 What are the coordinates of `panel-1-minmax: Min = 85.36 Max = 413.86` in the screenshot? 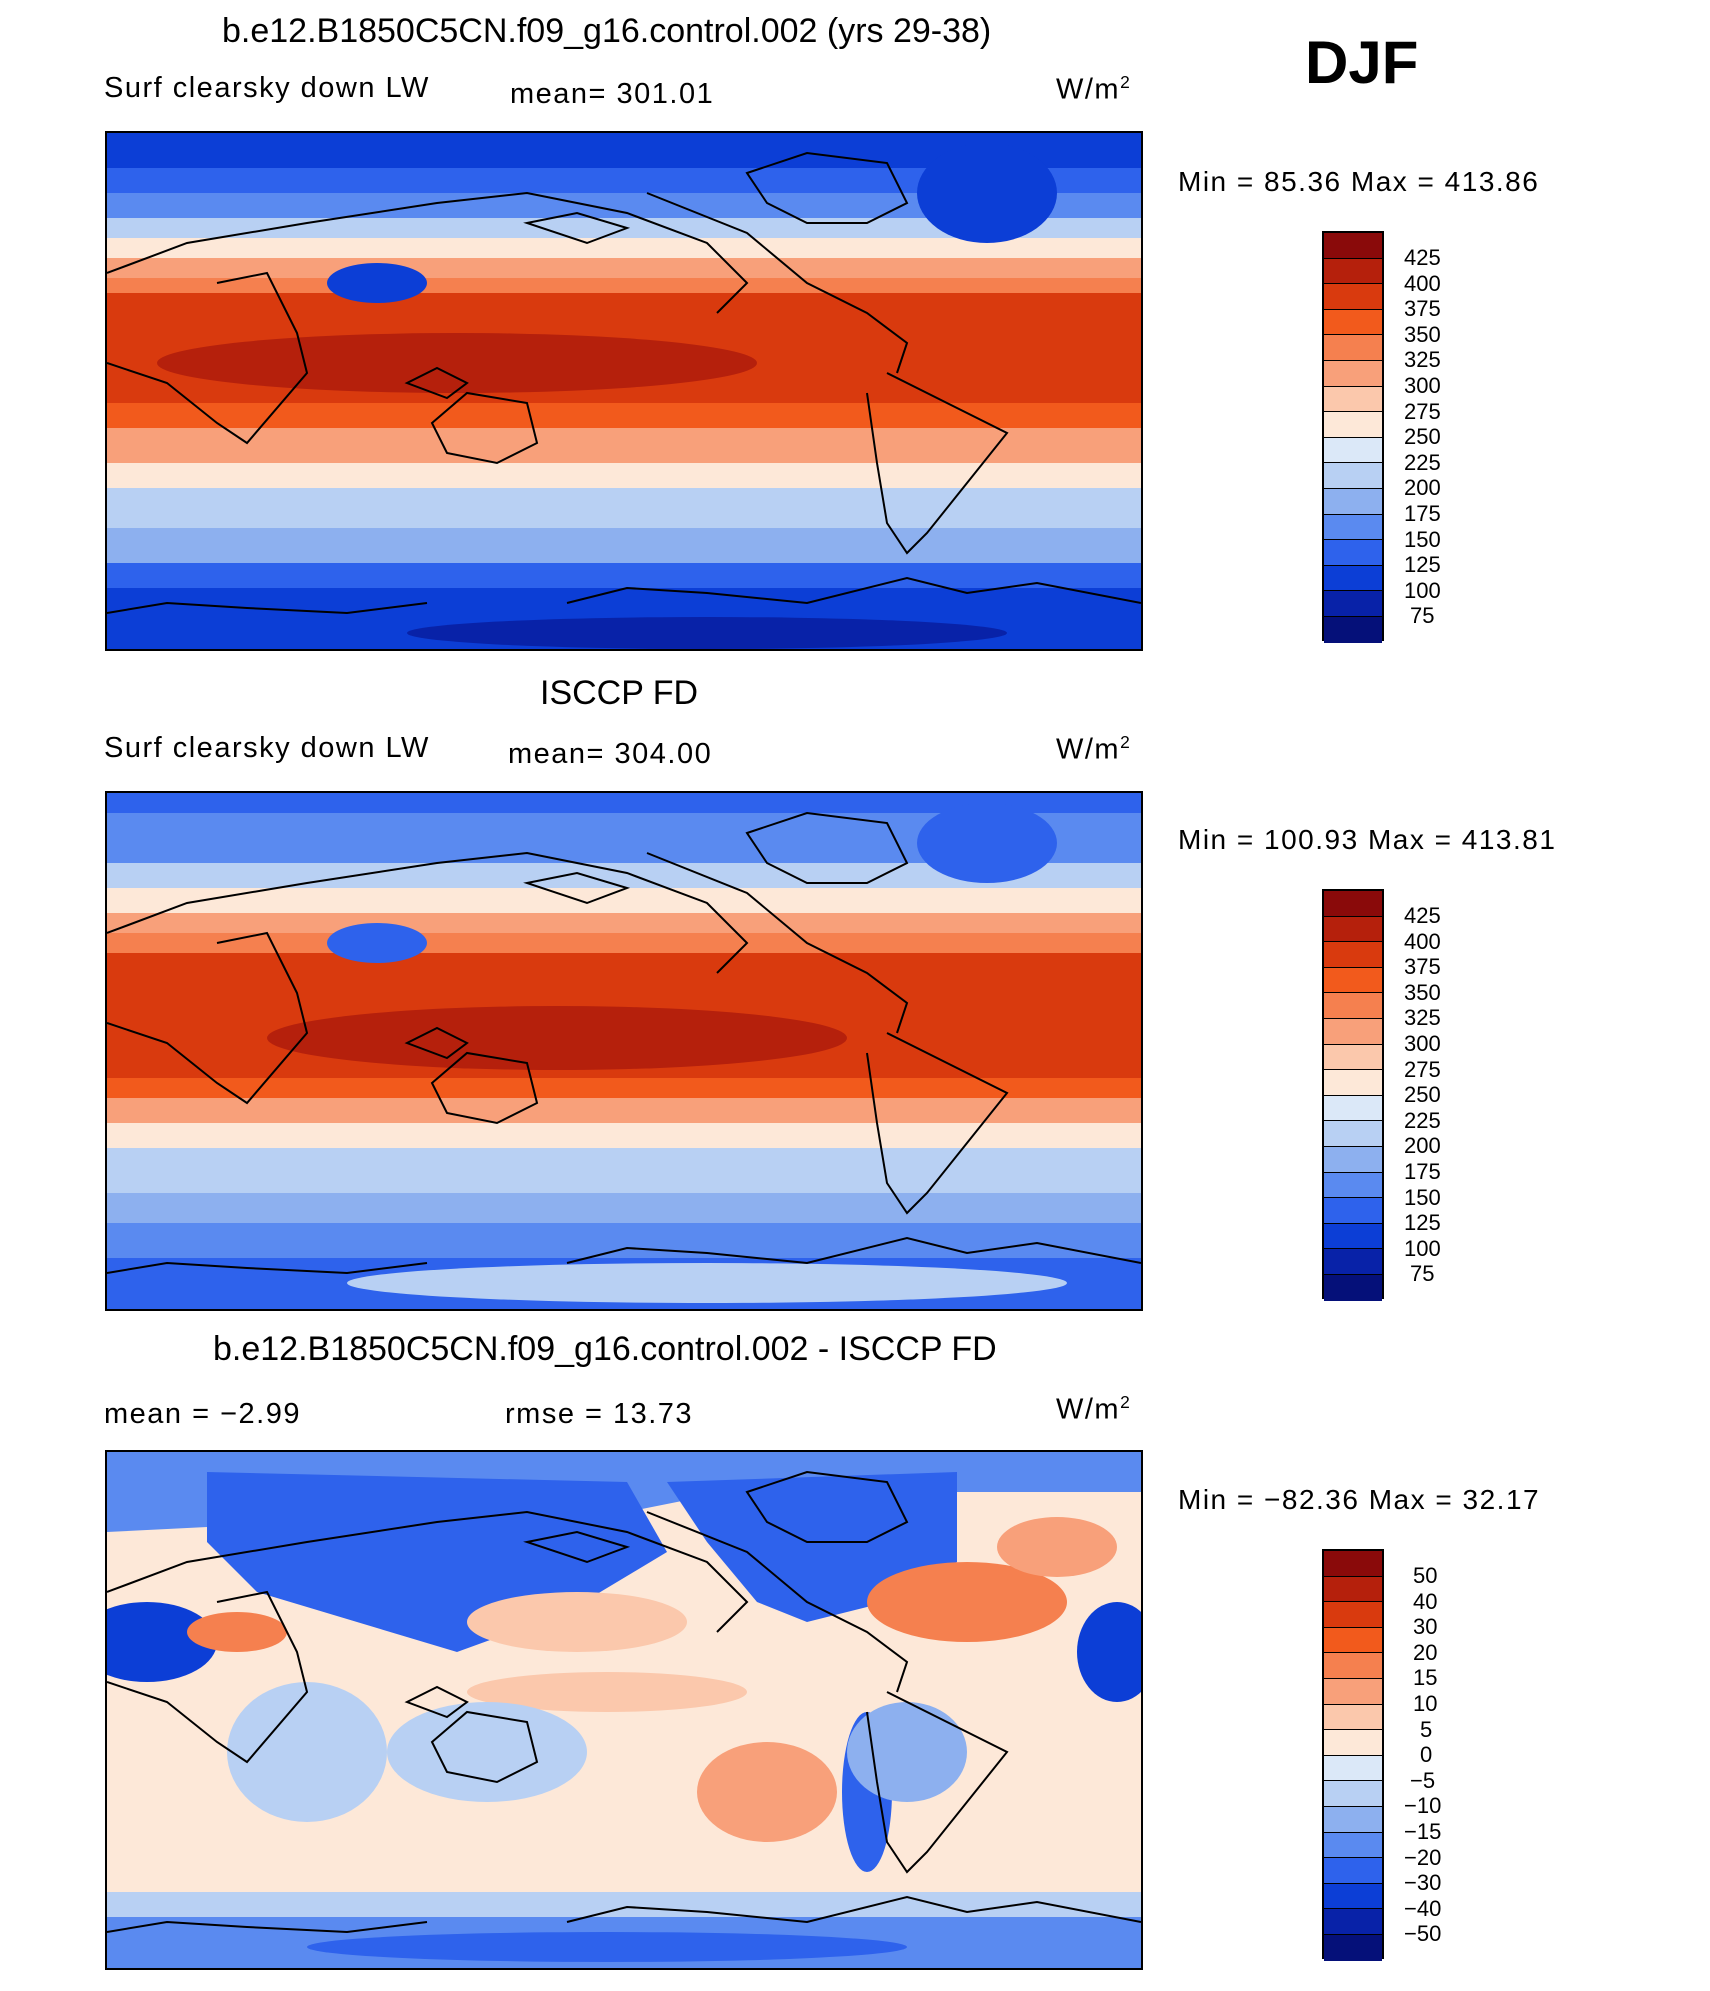 It's located at (1359, 181).